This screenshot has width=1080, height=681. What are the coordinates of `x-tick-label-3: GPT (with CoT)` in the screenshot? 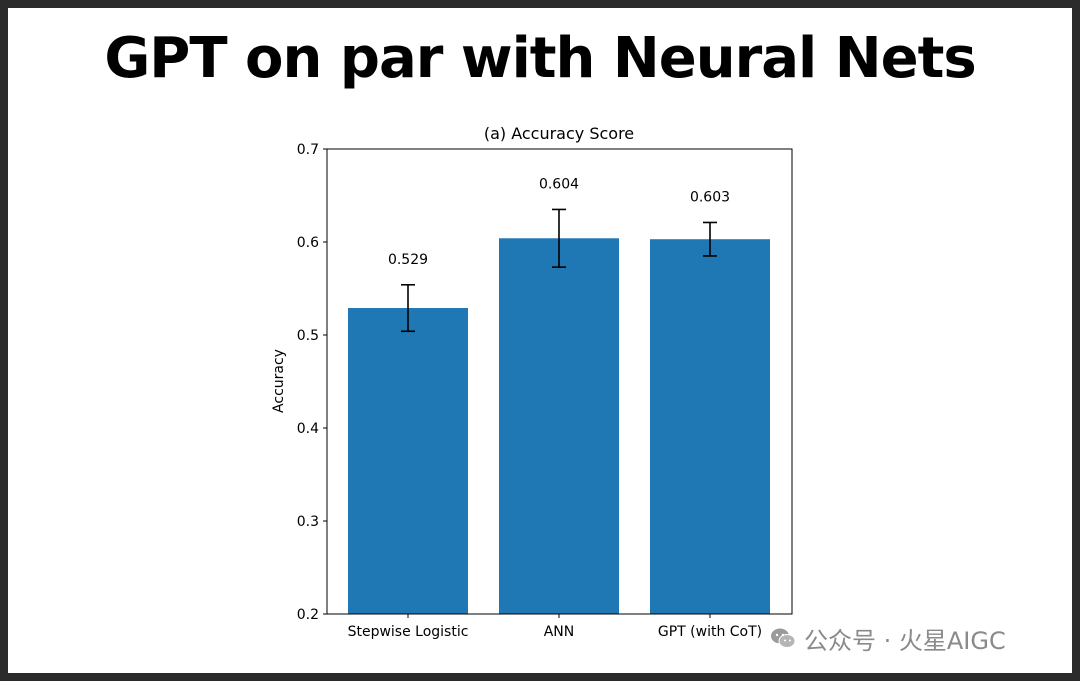 It's located at (710, 632).